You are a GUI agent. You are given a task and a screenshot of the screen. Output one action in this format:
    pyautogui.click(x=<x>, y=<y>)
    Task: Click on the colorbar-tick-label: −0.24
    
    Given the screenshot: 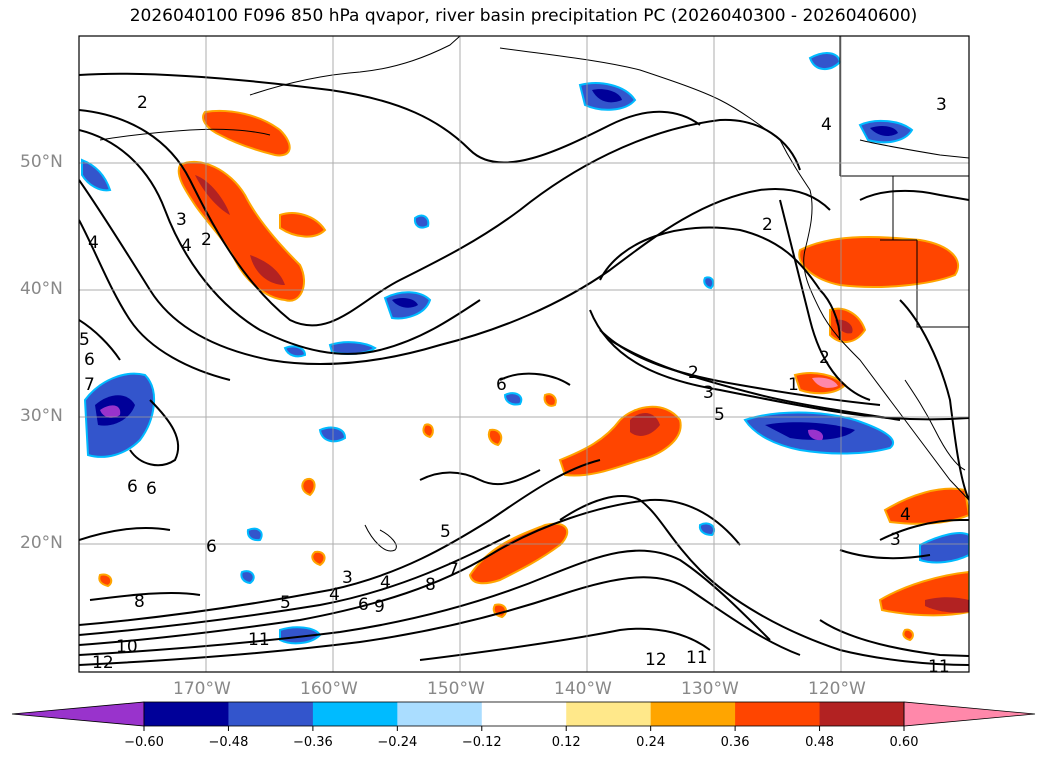 What is the action you would take?
    pyautogui.click(x=397, y=742)
    